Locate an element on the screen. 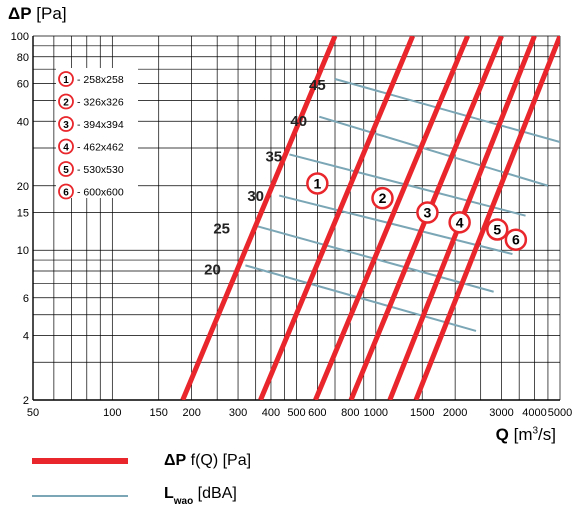  footer-legend-pressure-swatch is located at coordinates (80, 461).